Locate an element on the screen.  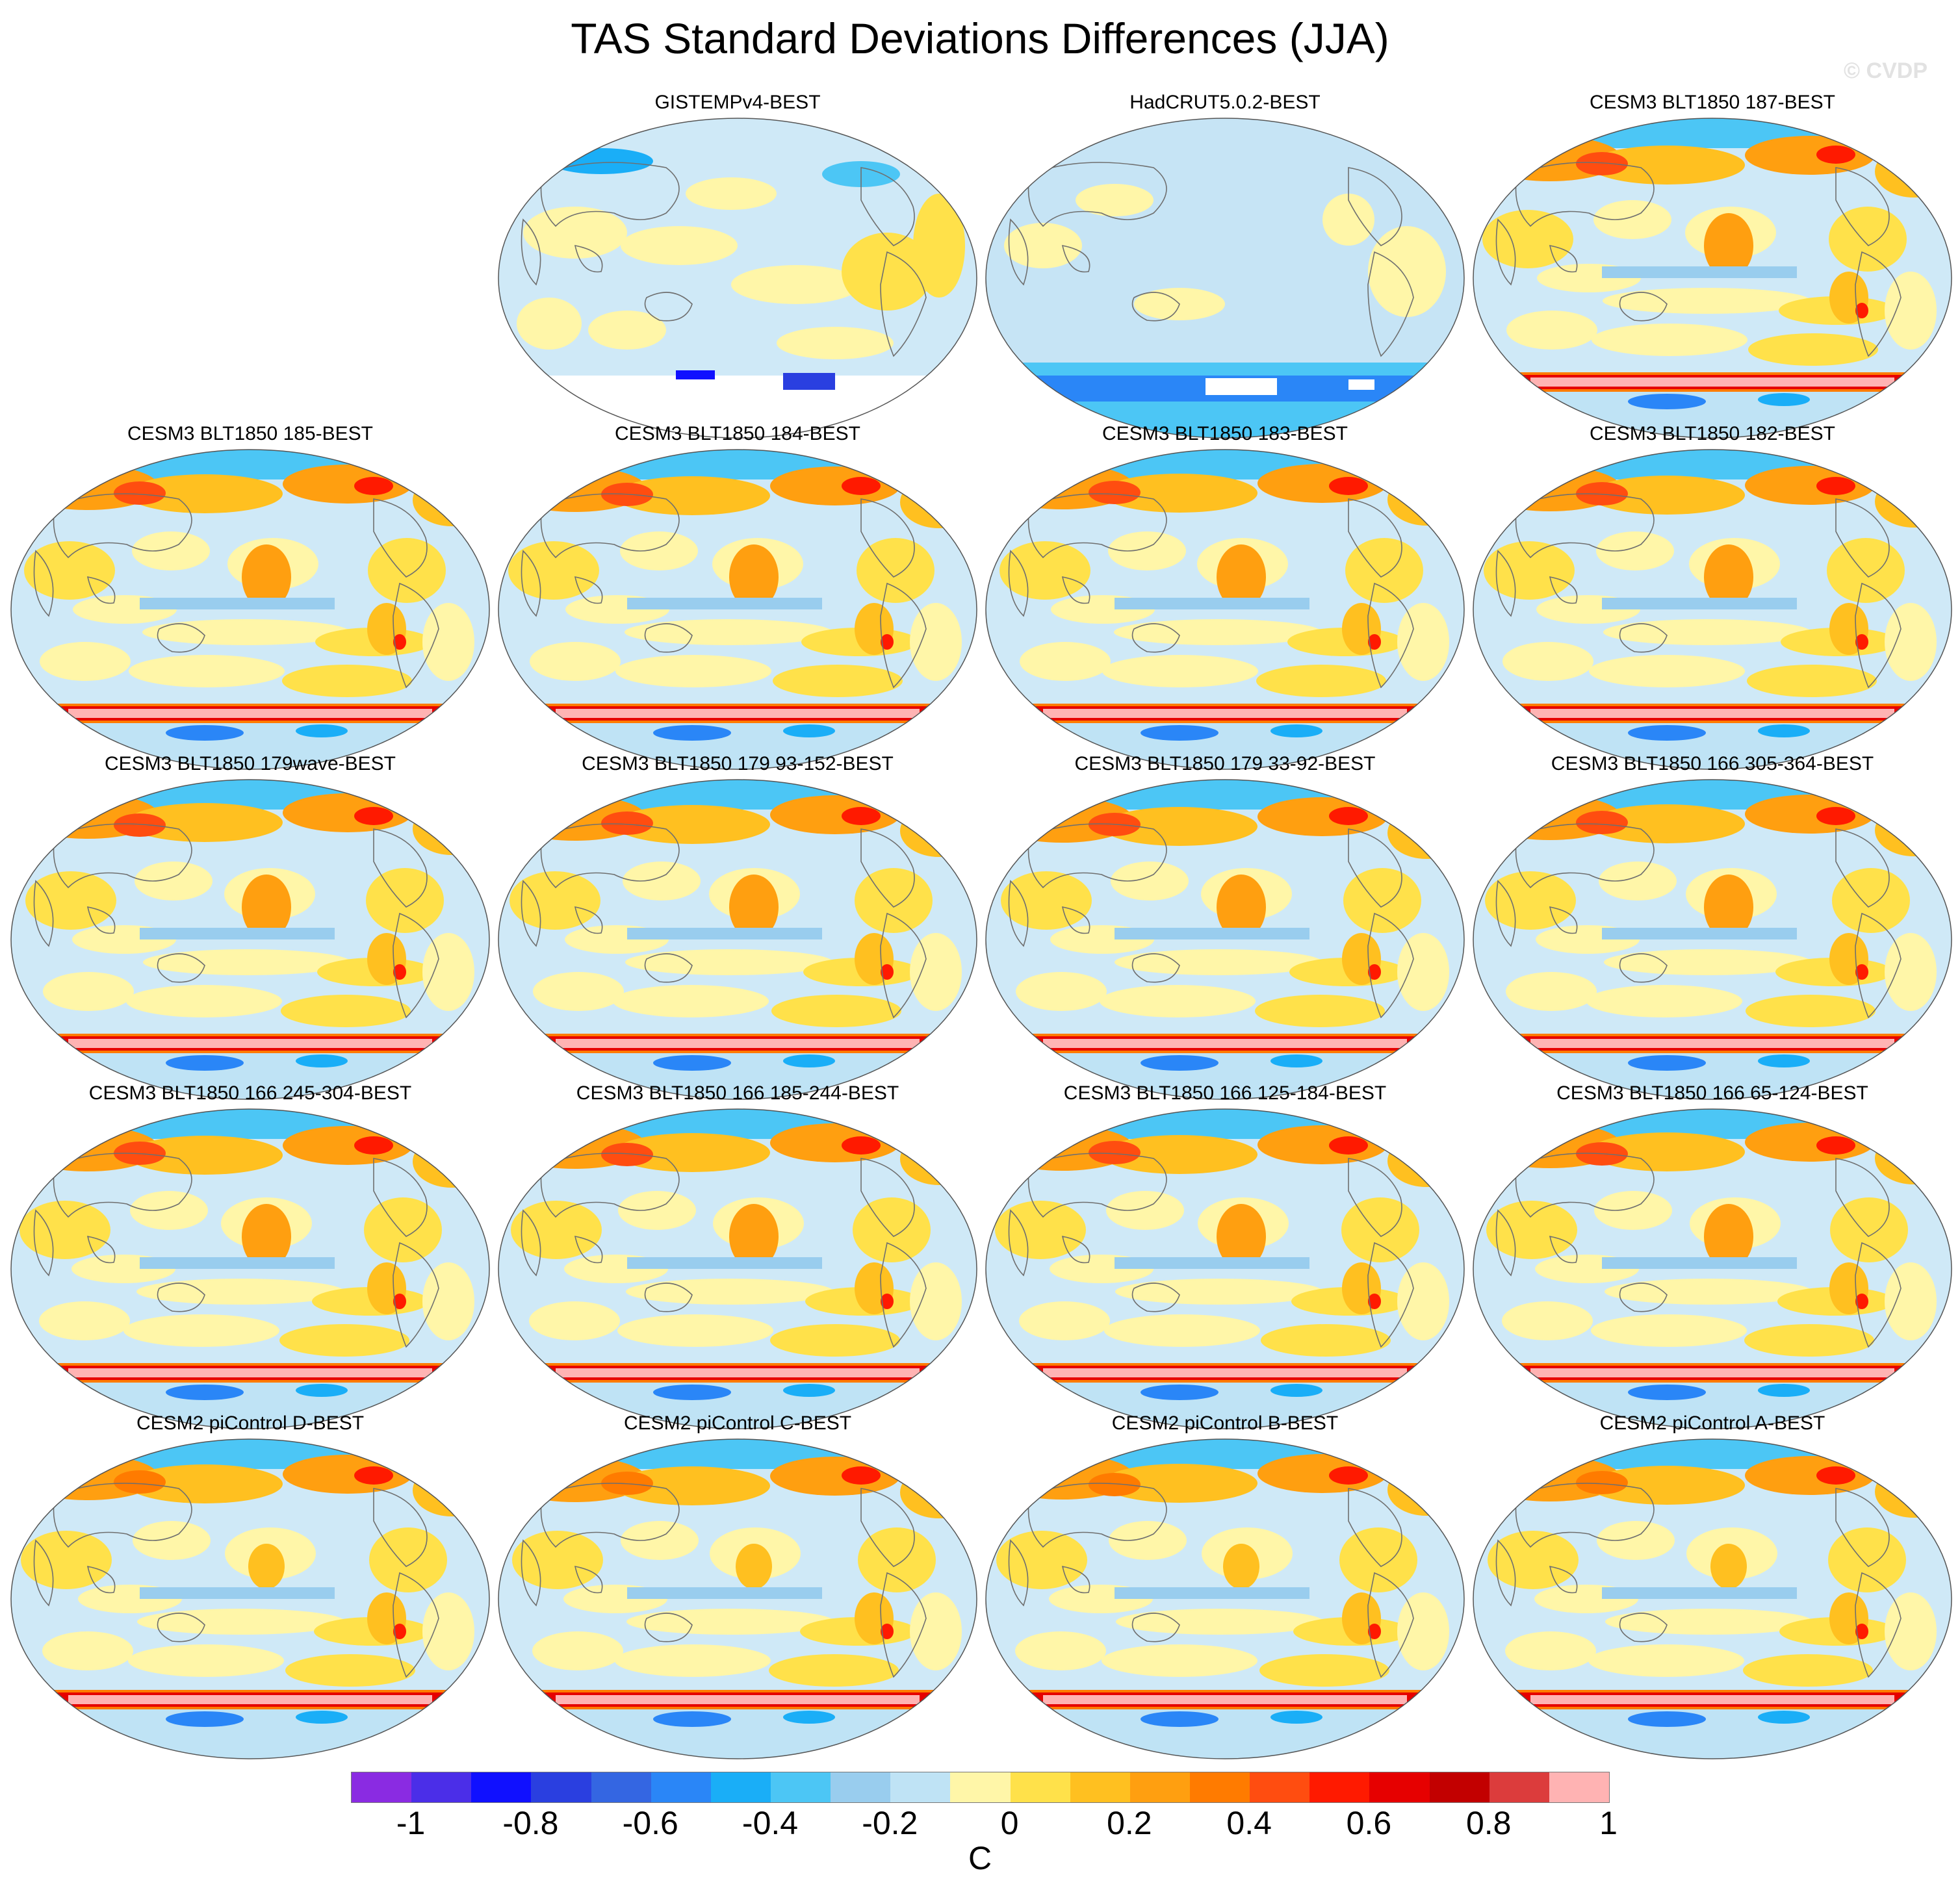
map-panel: CESM3 BLT1850 179 93-152-BEST is located at coordinates (737, 927).